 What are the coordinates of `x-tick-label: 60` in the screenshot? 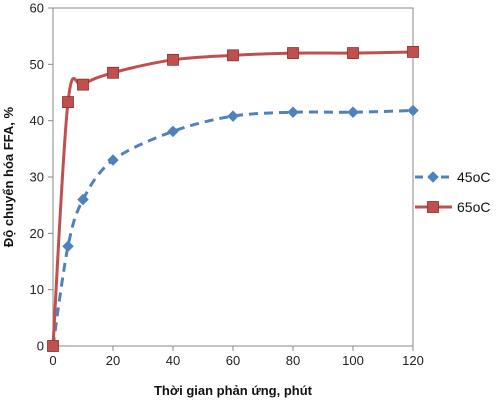 It's located at (233, 360).